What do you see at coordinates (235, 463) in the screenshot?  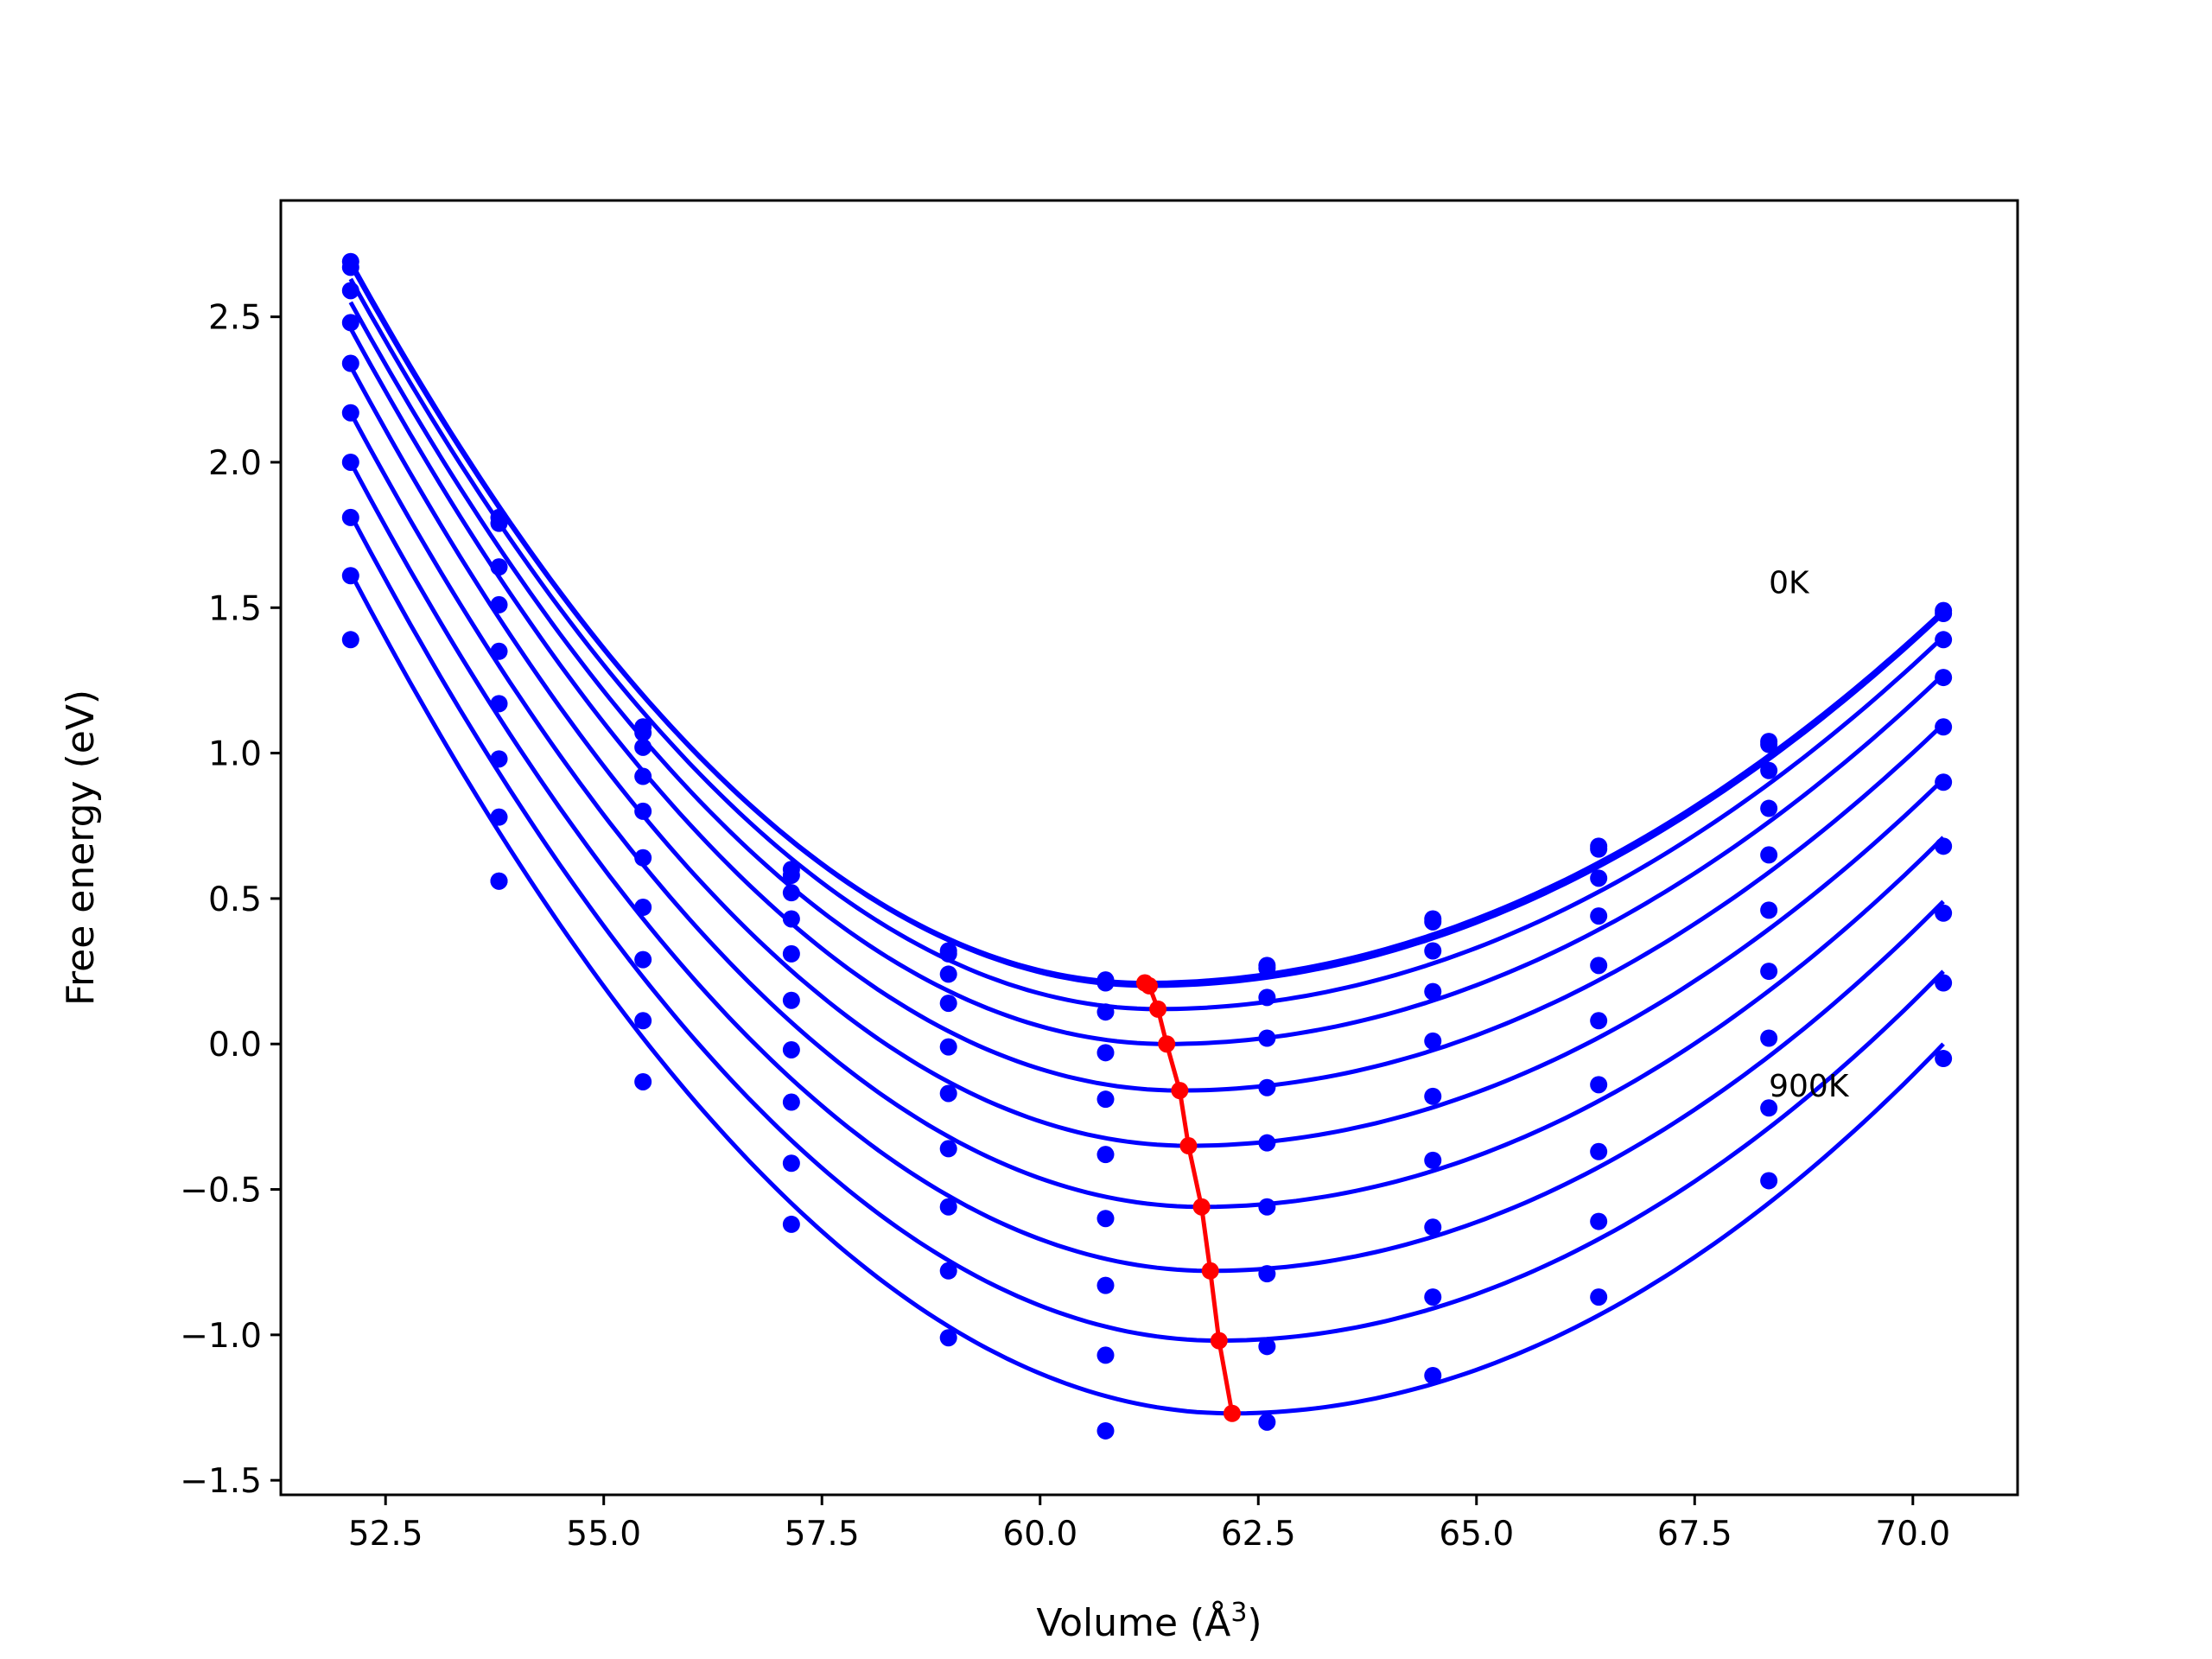 I see `y-tick-label-7: 2.0` at bounding box center [235, 463].